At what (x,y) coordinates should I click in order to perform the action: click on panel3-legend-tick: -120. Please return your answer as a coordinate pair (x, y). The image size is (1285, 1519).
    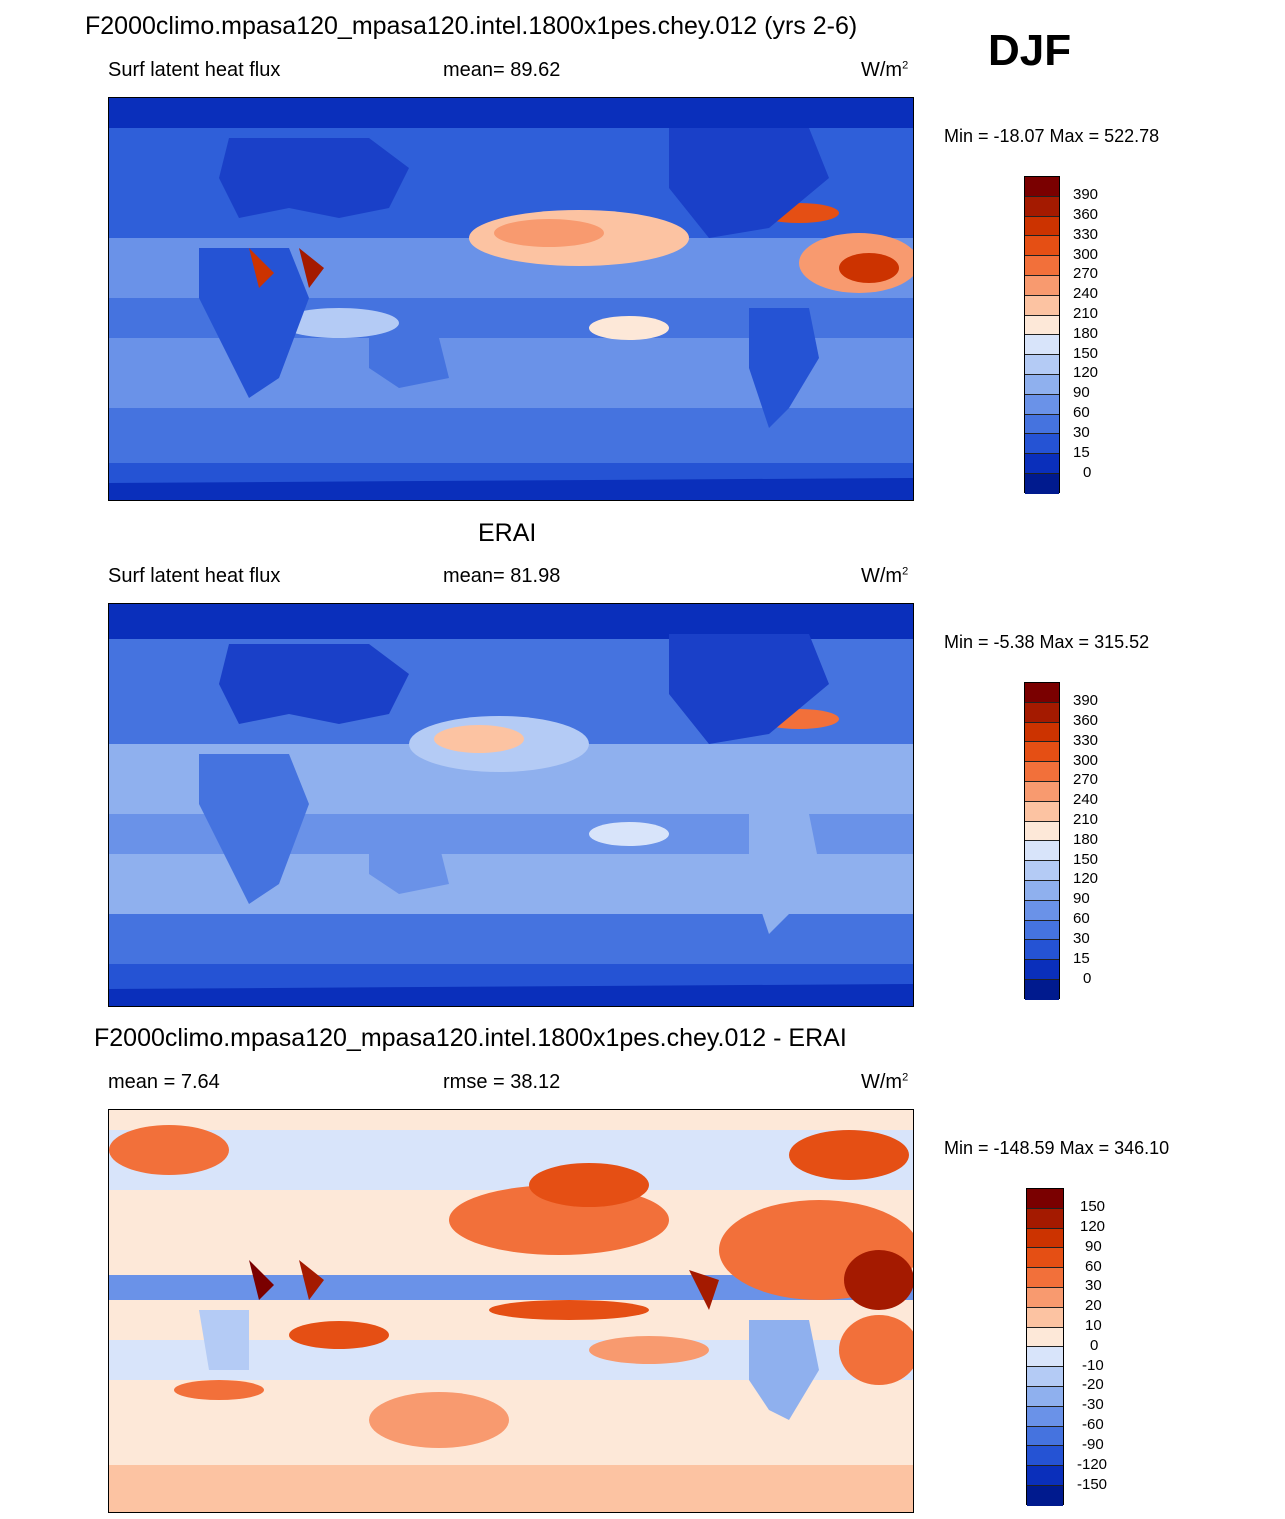
    Looking at the image, I should click on (1092, 1464).